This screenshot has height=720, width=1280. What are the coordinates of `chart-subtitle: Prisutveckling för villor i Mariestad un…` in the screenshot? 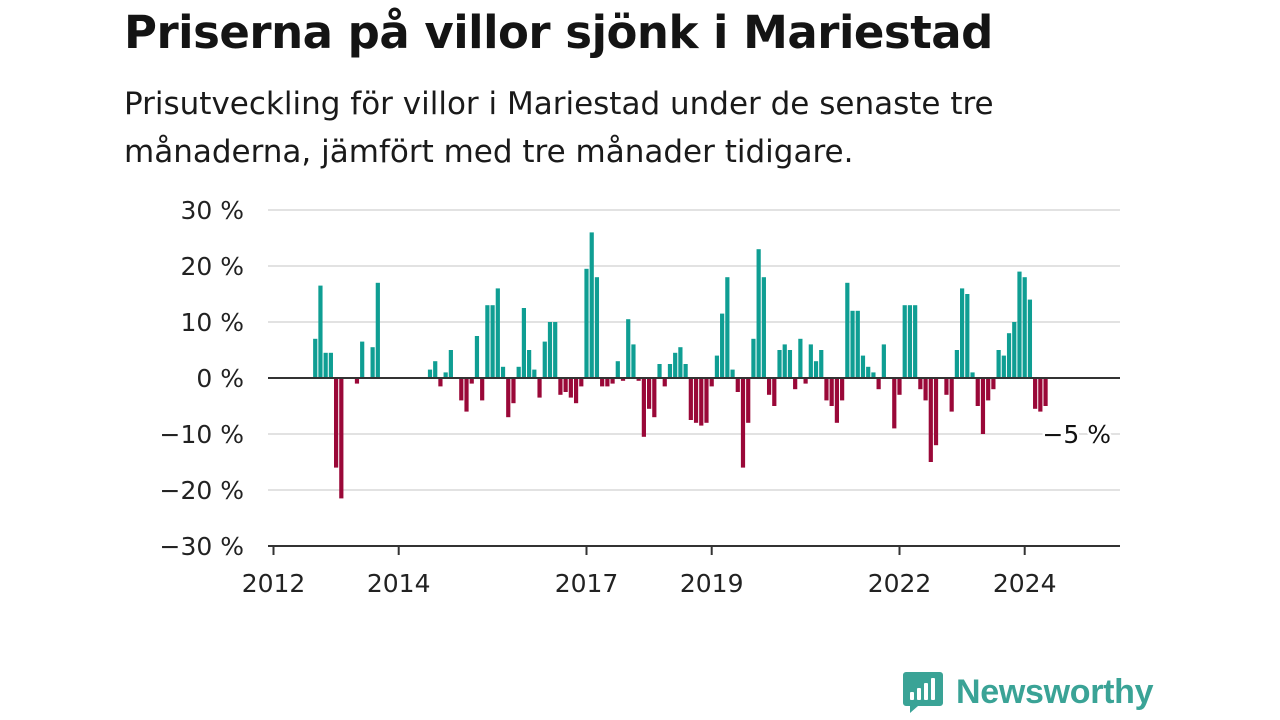 It's located at (559, 128).